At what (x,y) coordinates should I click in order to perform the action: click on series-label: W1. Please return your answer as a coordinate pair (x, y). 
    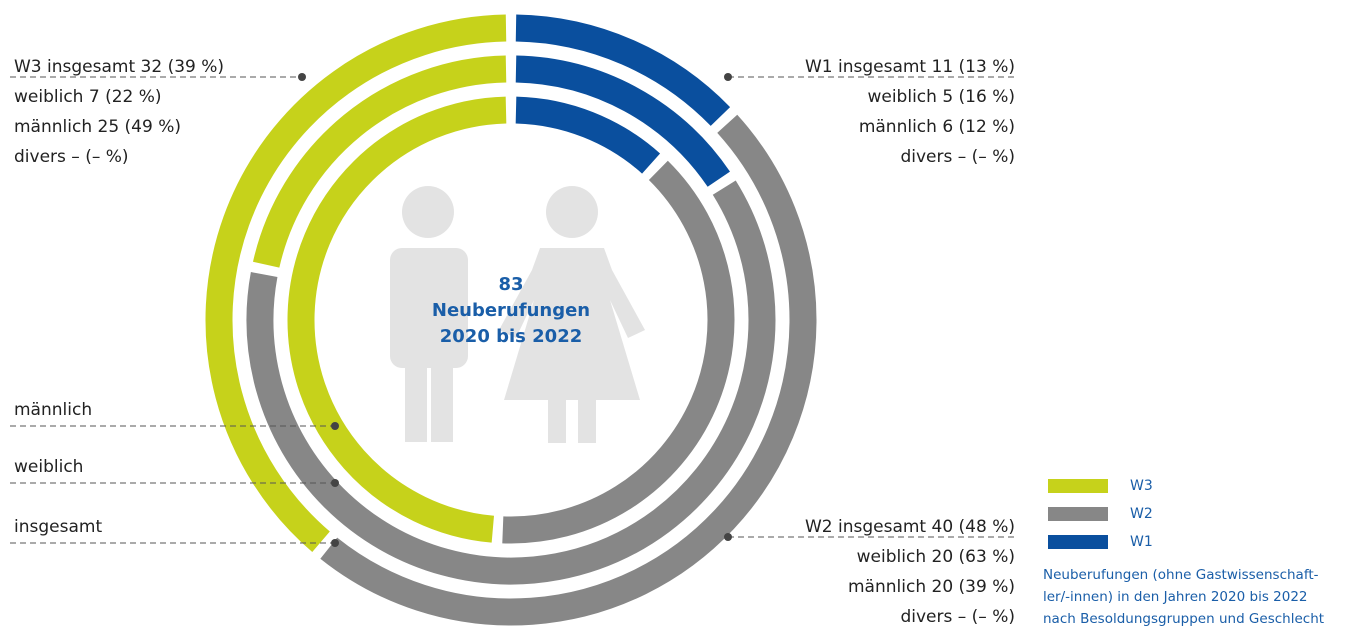
    Looking at the image, I should click on (1141, 542).